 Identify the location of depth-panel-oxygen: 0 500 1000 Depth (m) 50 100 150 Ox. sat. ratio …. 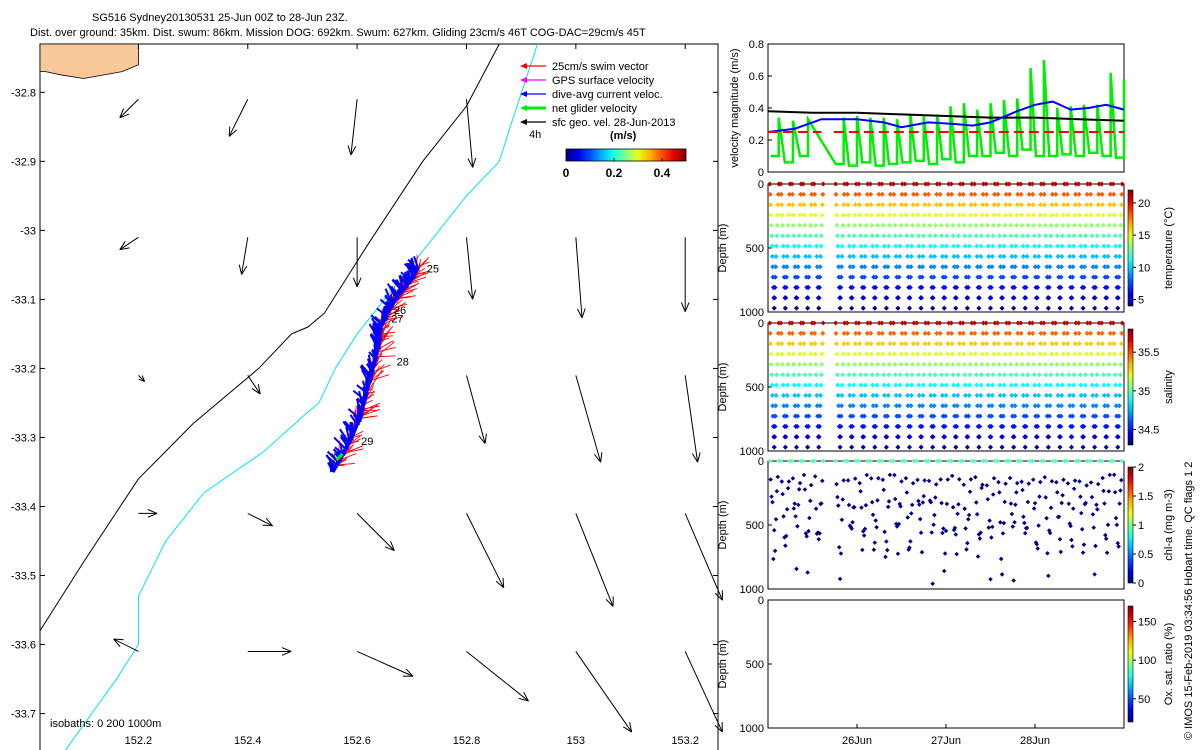
(946, 671).